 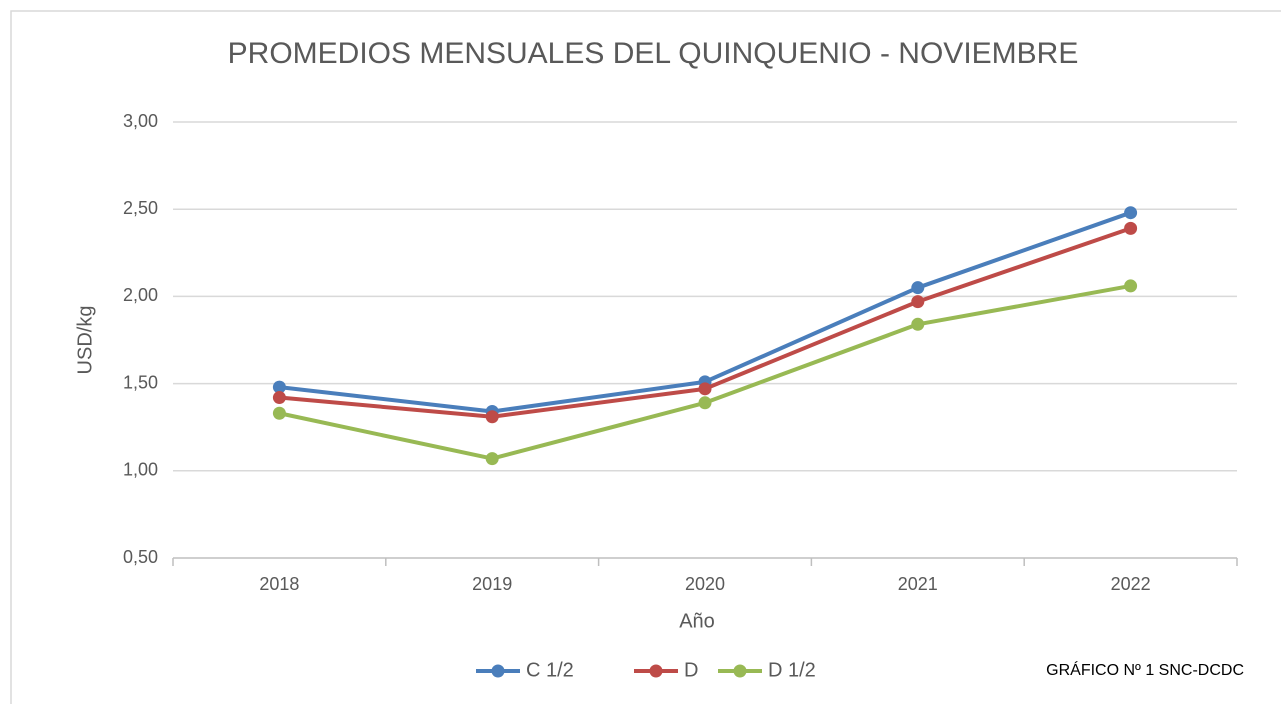 What do you see at coordinates (85, 340) in the screenshot?
I see `y-axis-label: USD/kg` at bounding box center [85, 340].